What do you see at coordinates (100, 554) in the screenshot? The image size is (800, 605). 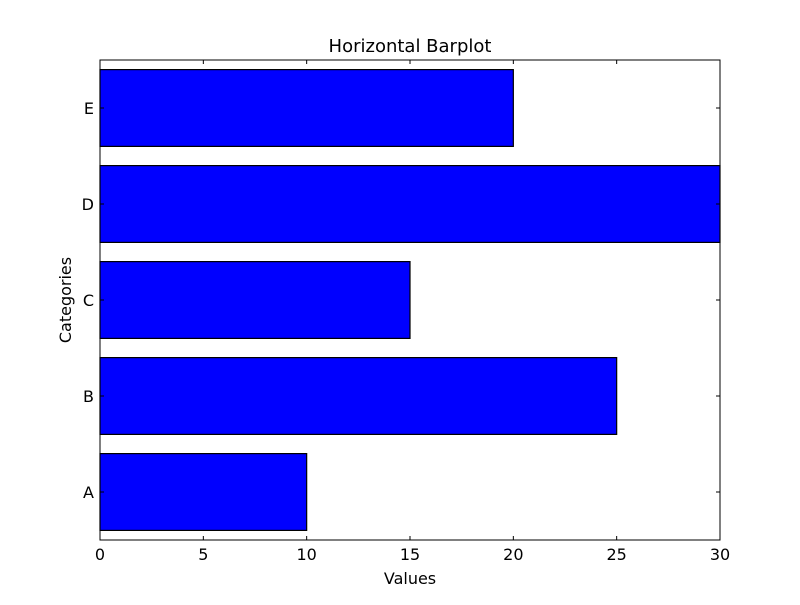 I see `x-tick-label: 0` at bounding box center [100, 554].